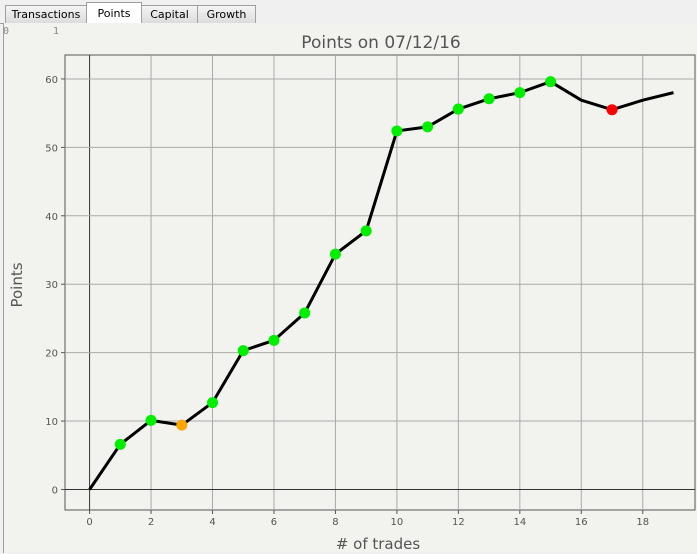  What do you see at coordinates (212, 522) in the screenshot?
I see `x-tick-label: 4` at bounding box center [212, 522].